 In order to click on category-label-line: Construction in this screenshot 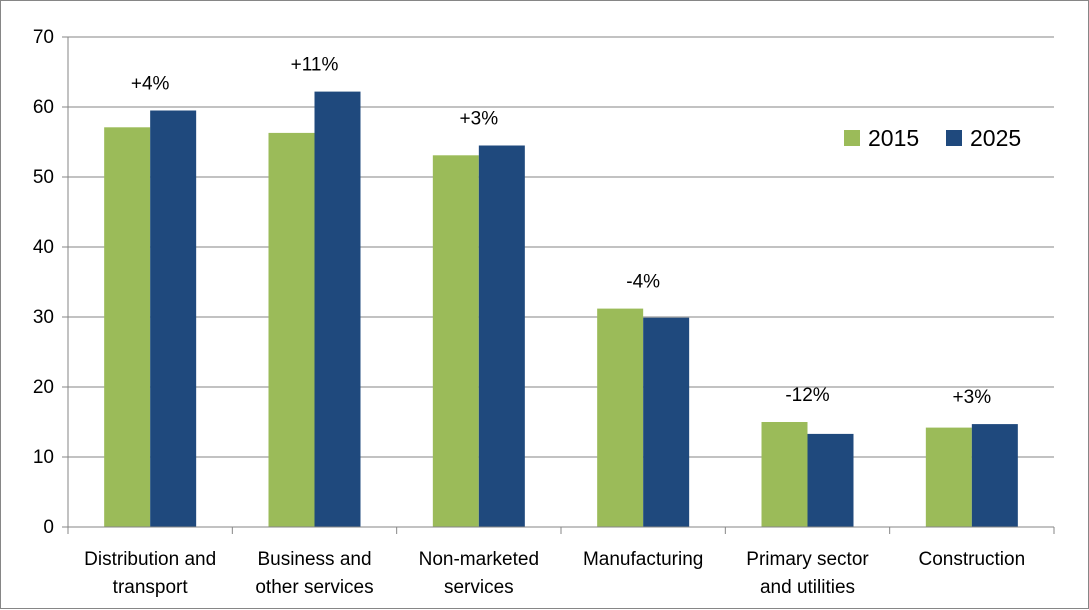, I will do `click(971, 559)`.